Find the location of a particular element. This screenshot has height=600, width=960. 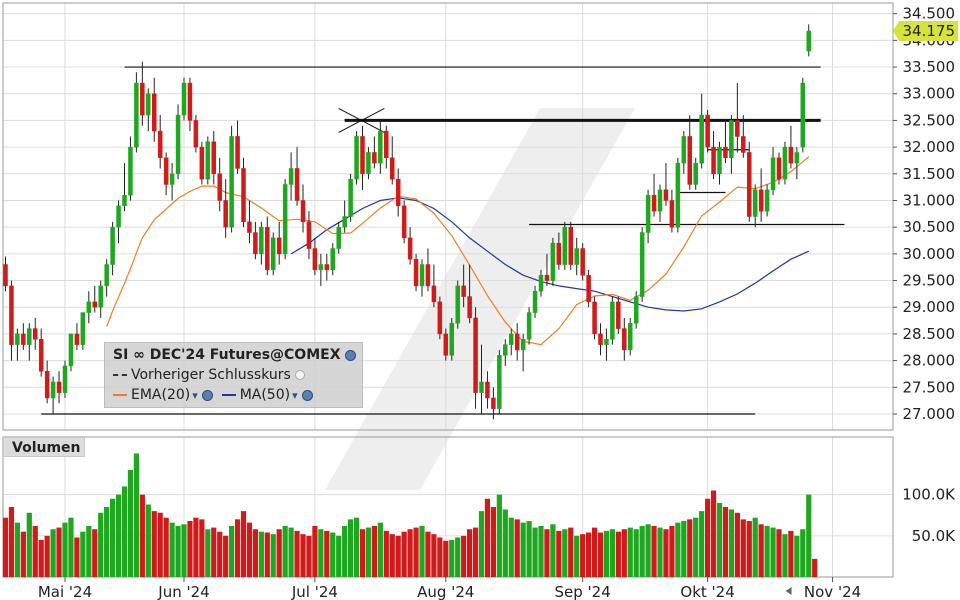

volume-tick-label: 100.0K is located at coordinates (929, 495).